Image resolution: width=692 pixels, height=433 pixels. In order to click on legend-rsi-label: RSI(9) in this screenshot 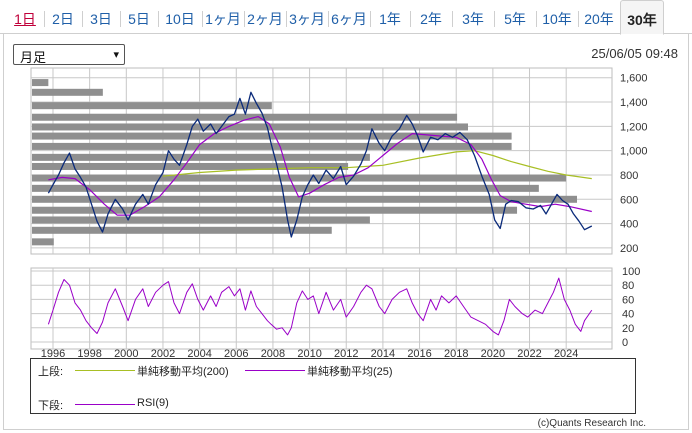, I will do `click(153, 403)`.